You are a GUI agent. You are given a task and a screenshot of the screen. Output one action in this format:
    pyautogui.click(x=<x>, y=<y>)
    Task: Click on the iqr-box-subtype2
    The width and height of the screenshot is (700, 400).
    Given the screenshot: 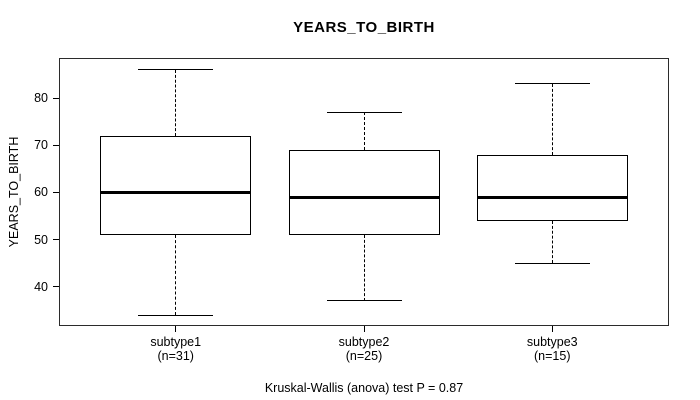 What is the action you would take?
    pyautogui.click(x=364, y=192)
    